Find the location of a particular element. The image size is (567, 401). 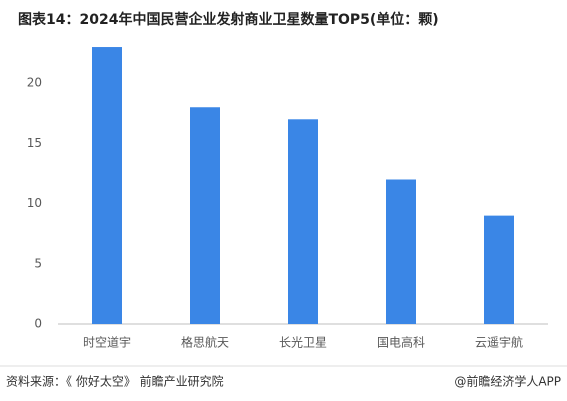

y-tick-label: 10 is located at coordinates (34, 203).